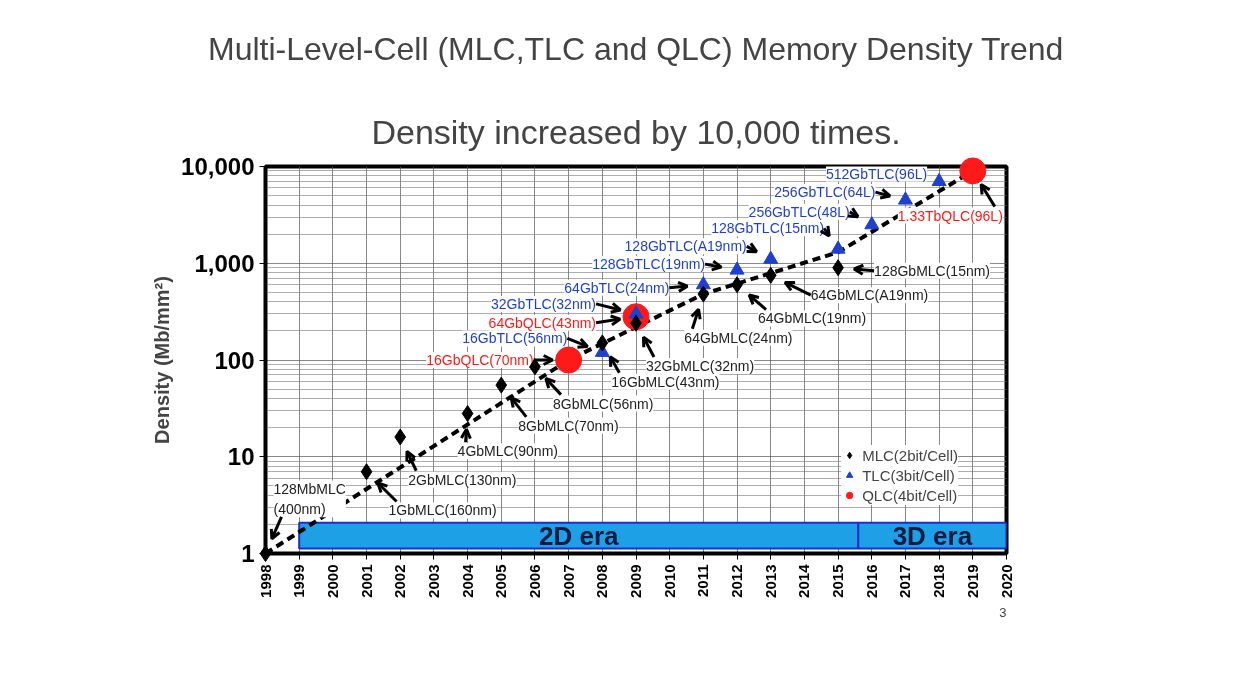 This screenshot has height=696, width=1236. What do you see at coordinates (768, 228) in the screenshot?
I see `annotation: 128GbTLC(15nm)` at bounding box center [768, 228].